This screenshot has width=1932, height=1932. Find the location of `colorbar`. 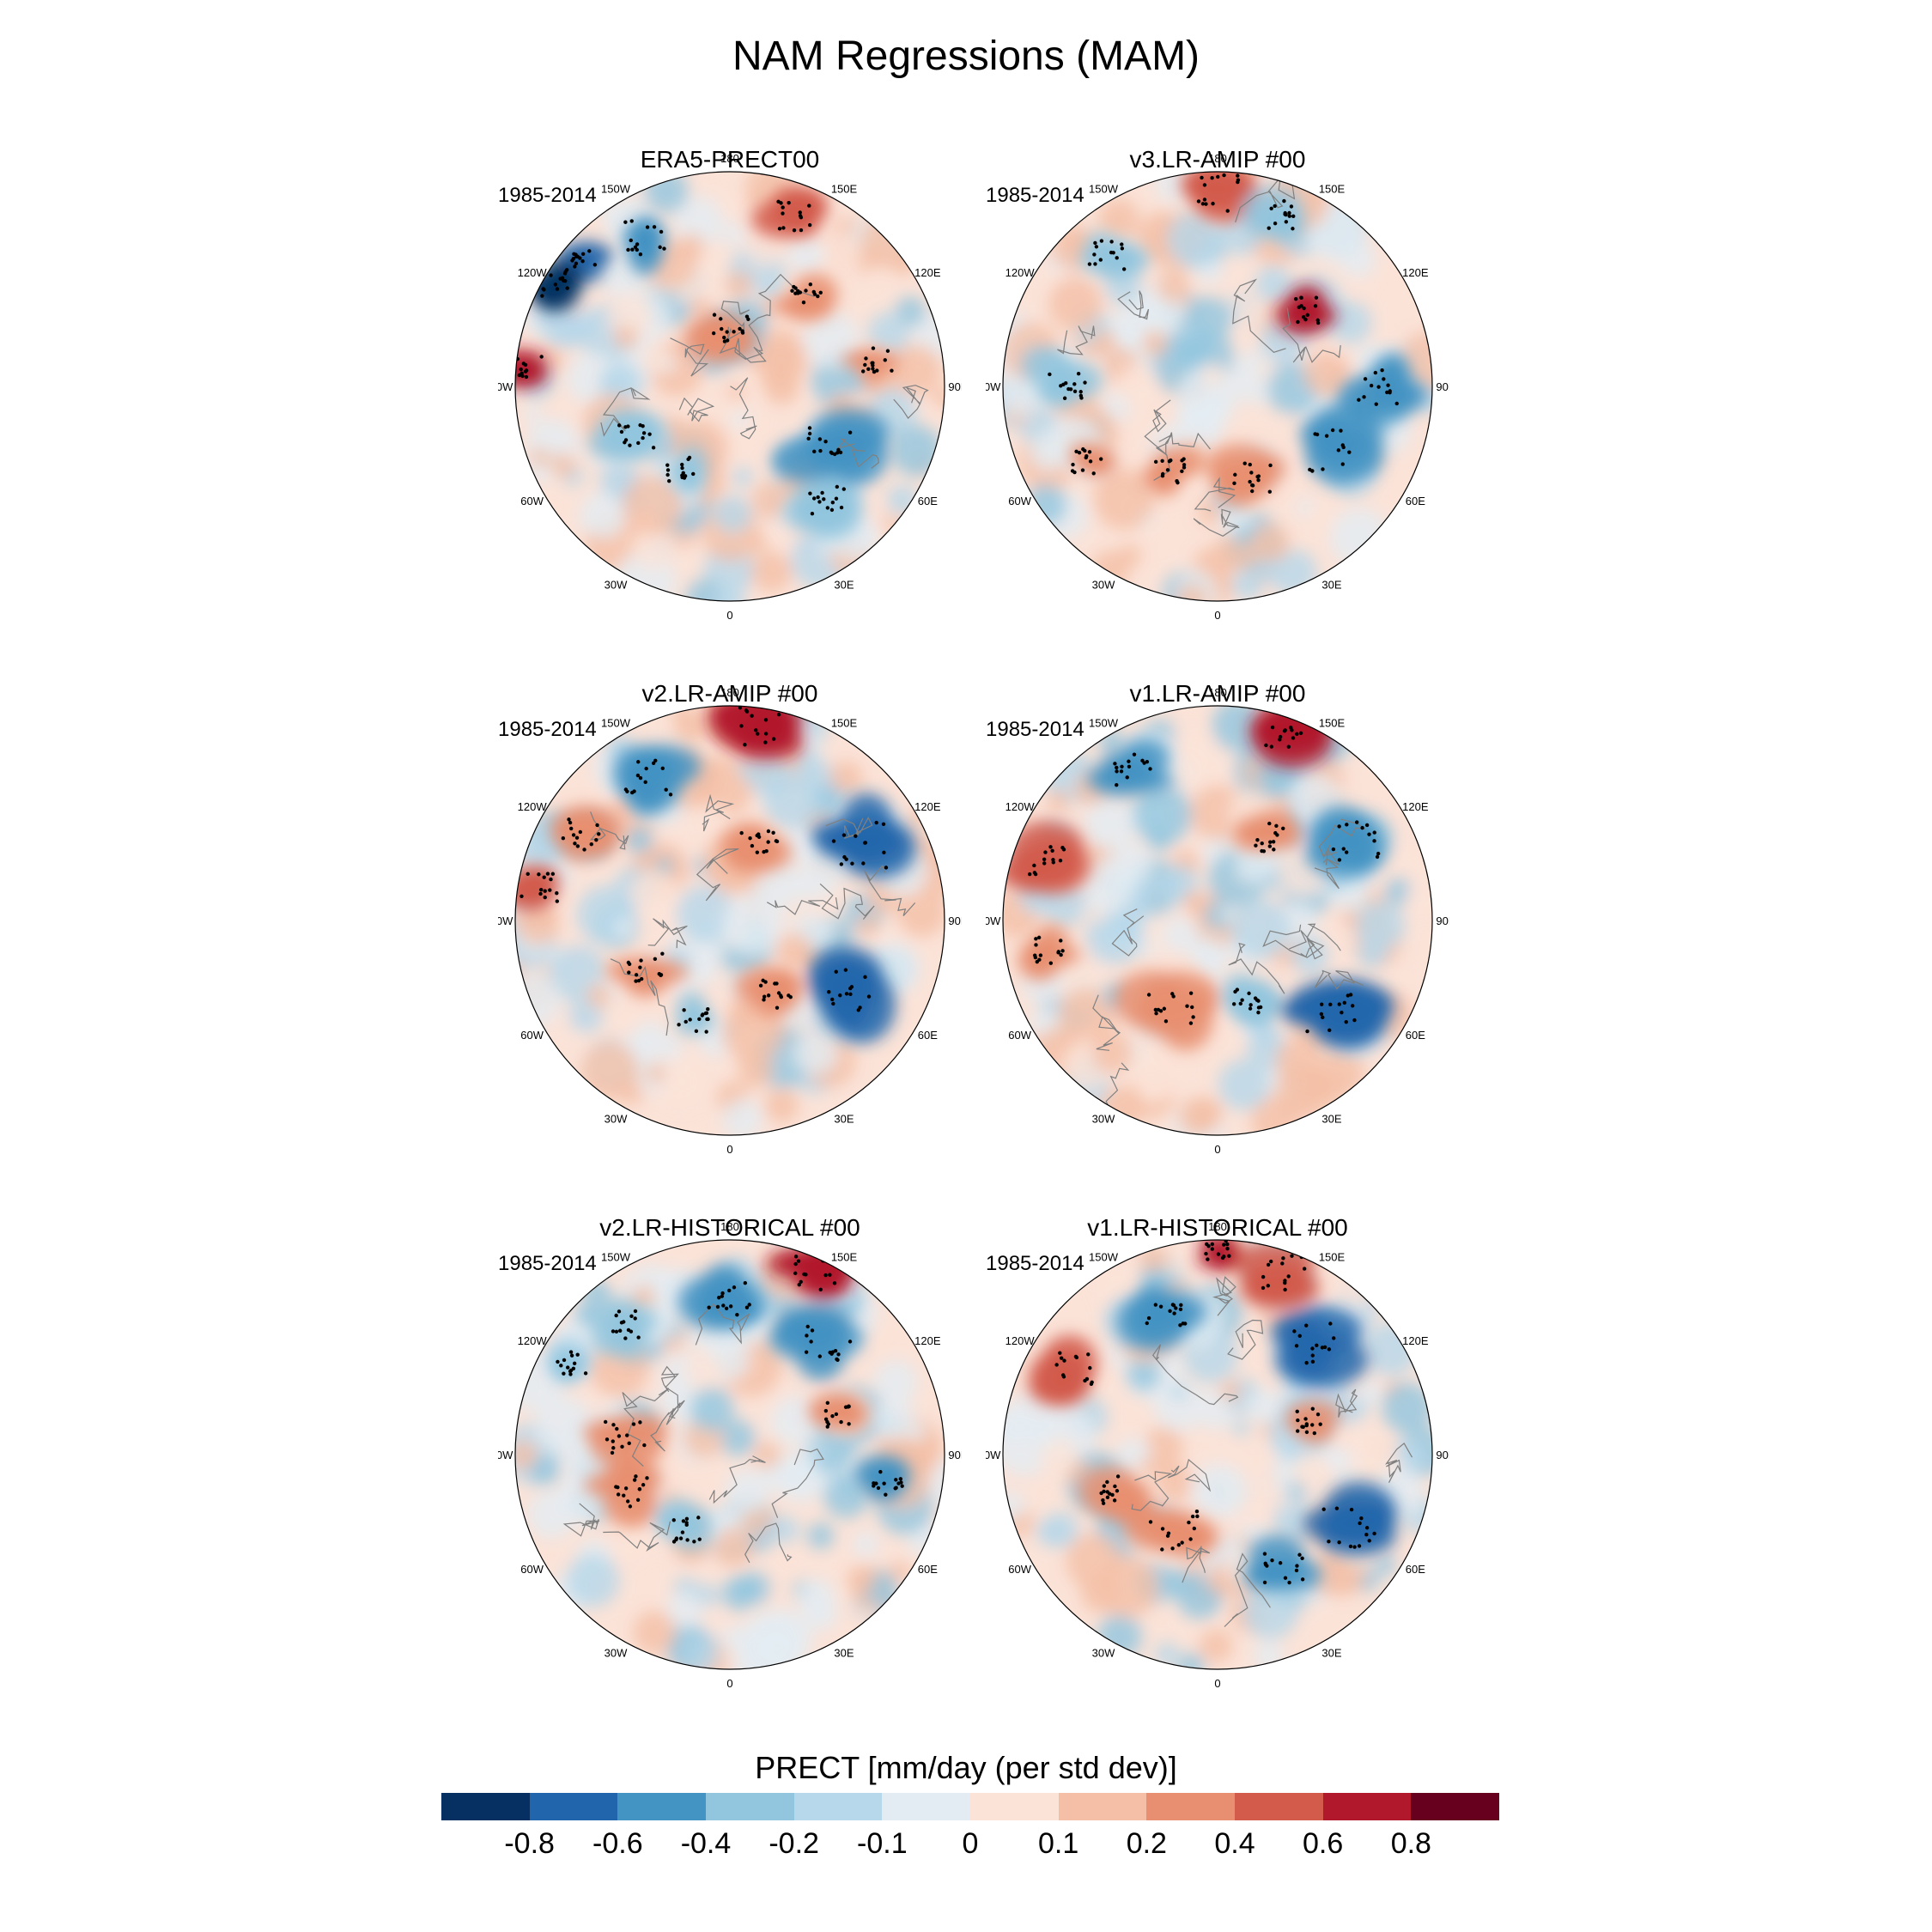

colorbar is located at coordinates (970, 1806).